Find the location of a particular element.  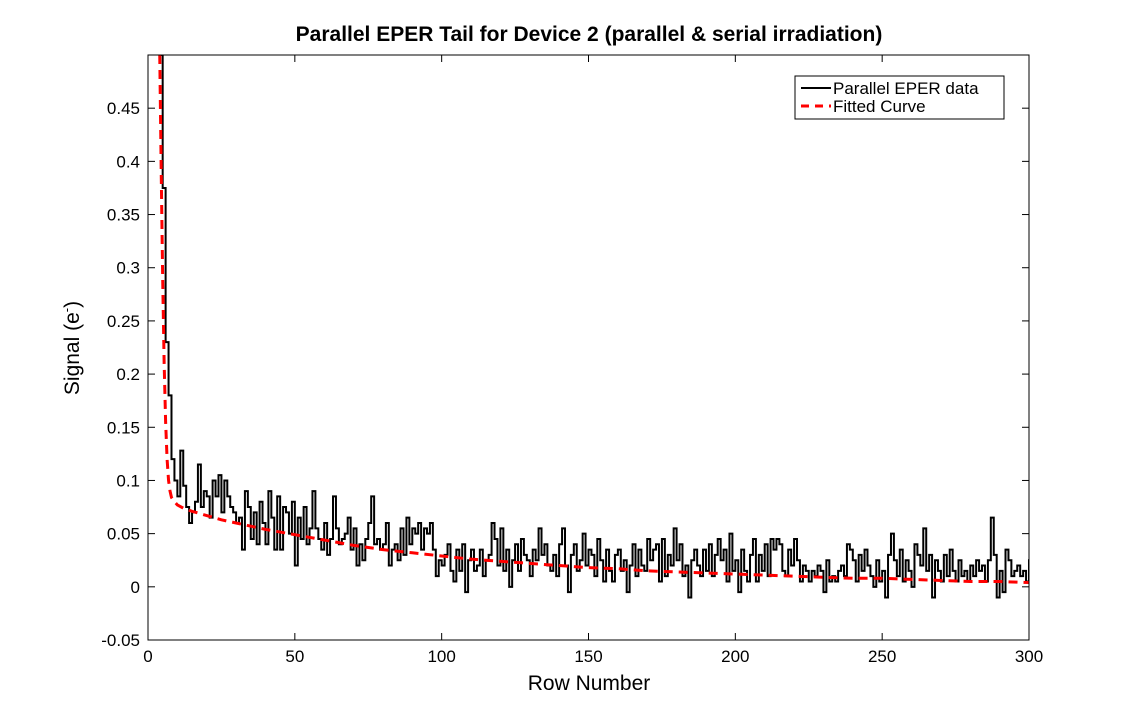

y-tick-label: 0 is located at coordinates (135, 587).